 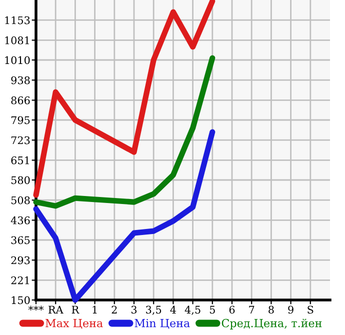 What do you see at coordinates (272, 324) in the screenshot?
I see `legend-label: Сред.Цена, т.йен` at bounding box center [272, 324].